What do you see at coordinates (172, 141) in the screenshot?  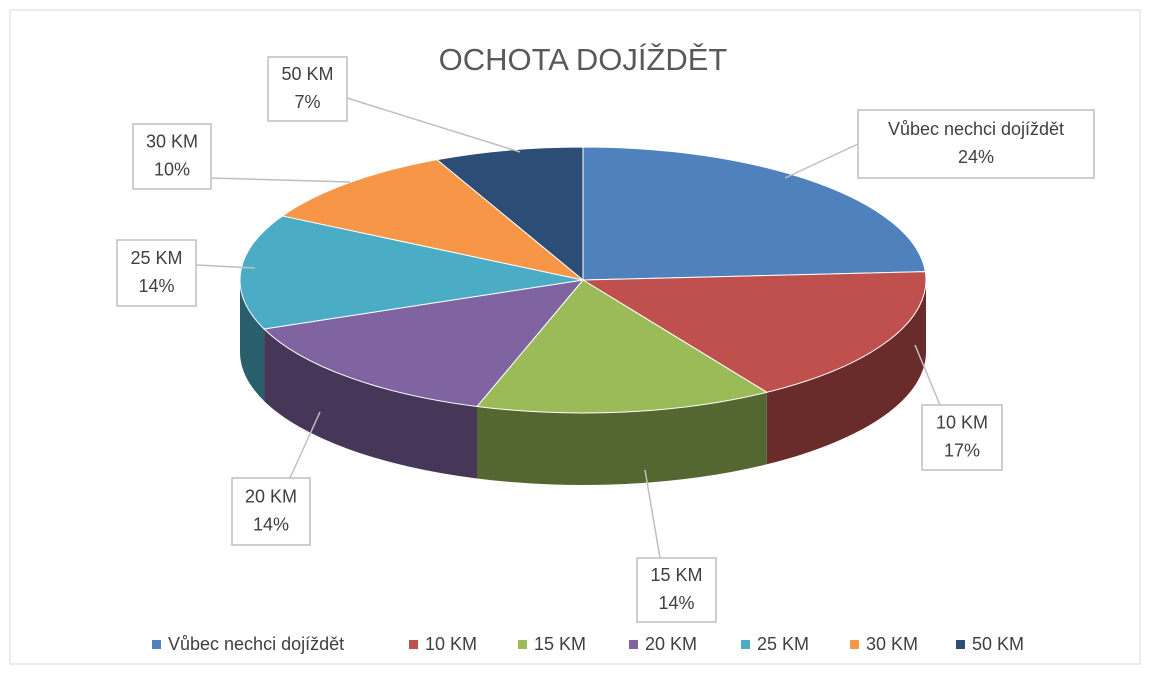 I see `data-label-name: 30 KM` at bounding box center [172, 141].